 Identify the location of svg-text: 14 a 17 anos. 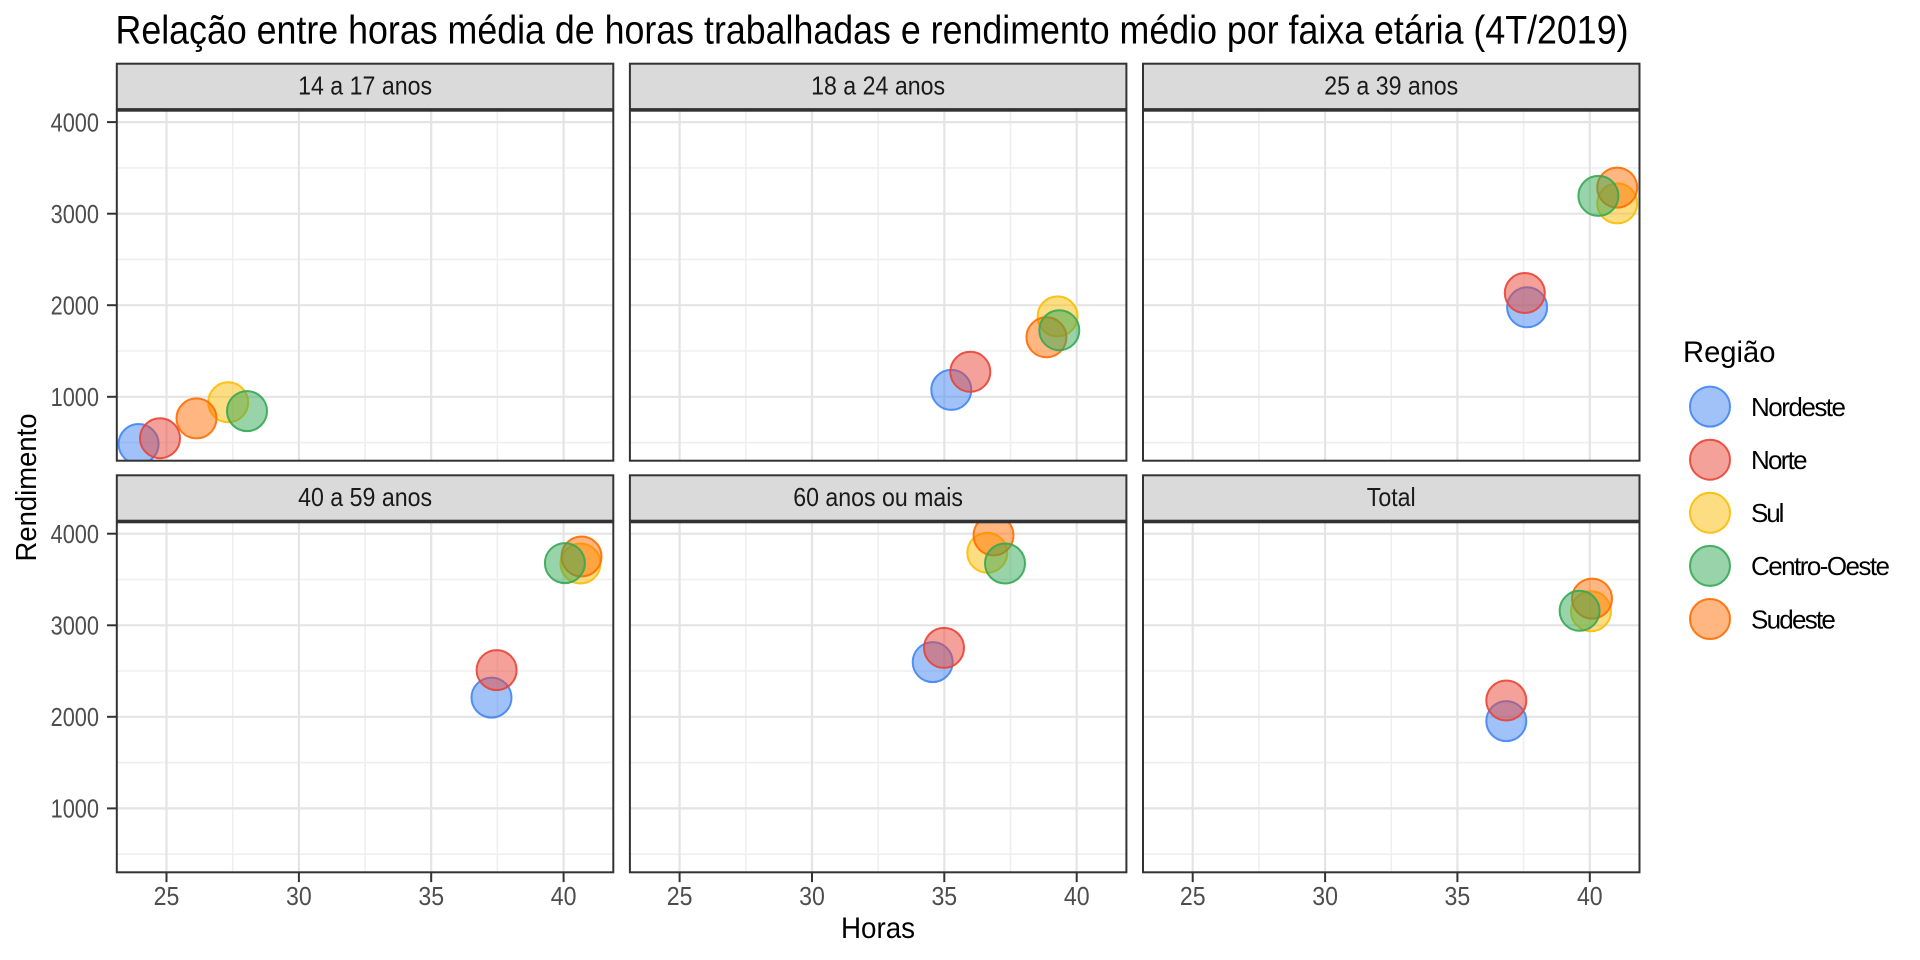
(365, 85).